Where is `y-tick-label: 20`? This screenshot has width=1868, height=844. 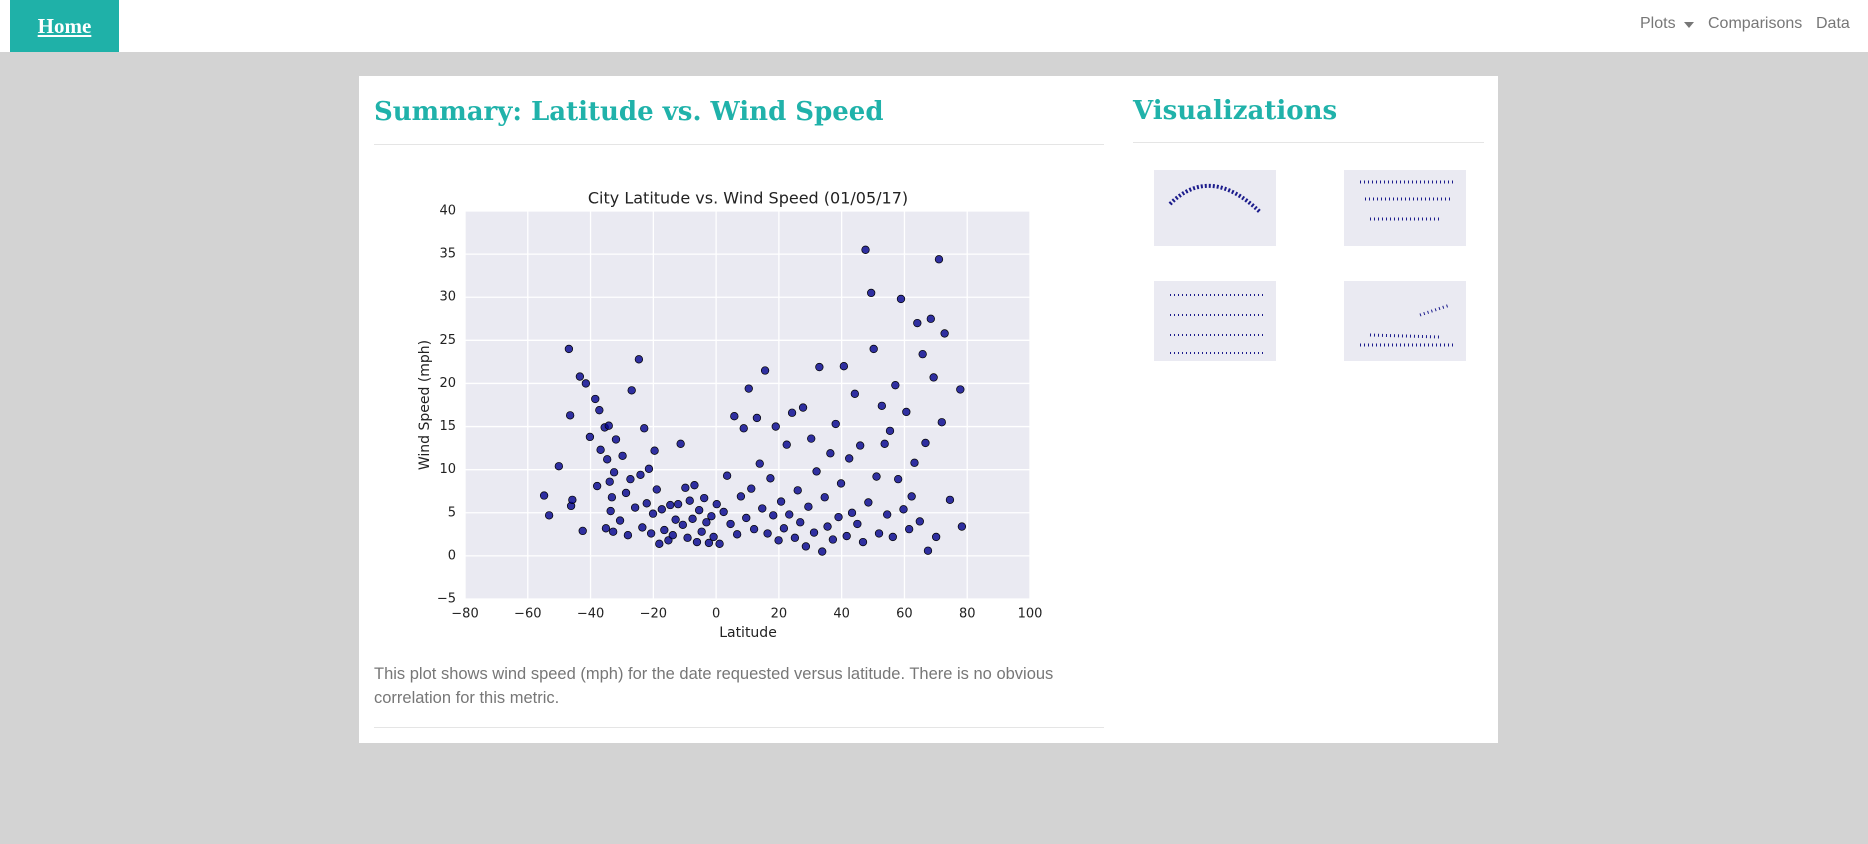 y-tick-label: 20 is located at coordinates (447, 383).